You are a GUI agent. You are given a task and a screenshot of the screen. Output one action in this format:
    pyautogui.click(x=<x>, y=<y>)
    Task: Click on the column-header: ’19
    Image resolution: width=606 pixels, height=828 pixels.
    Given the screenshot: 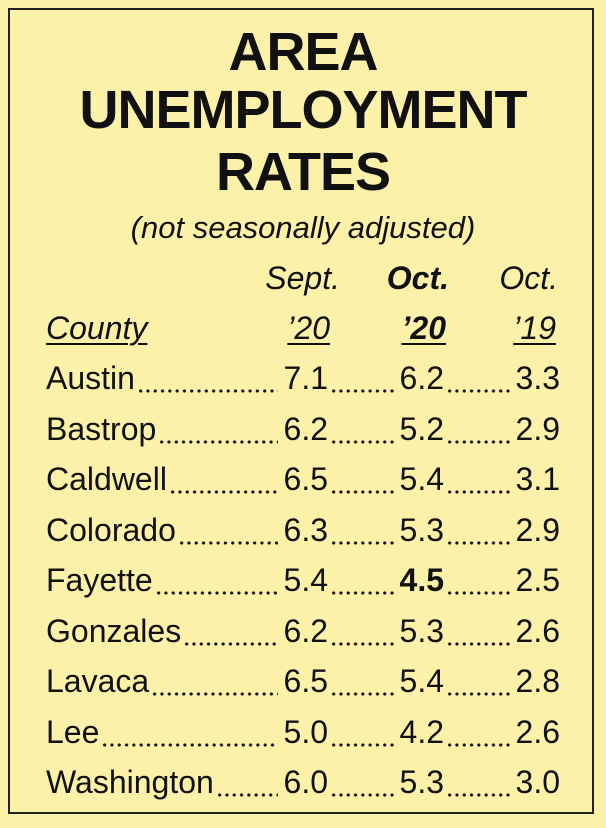 What is the action you would take?
    pyautogui.click(x=534, y=328)
    